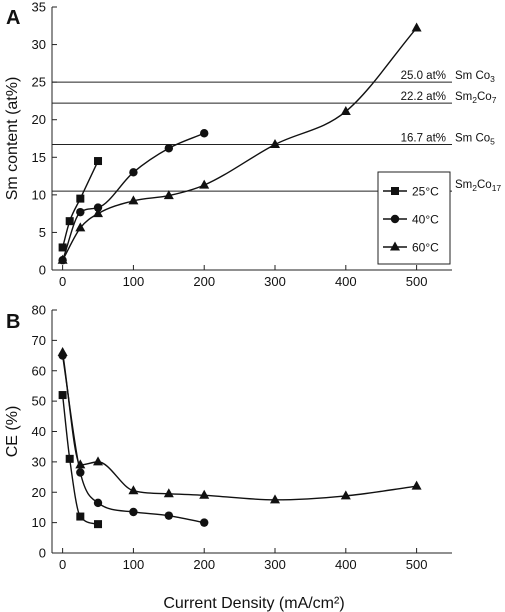 The height and width of the screenshot is (612, 505). What do you see at coordinates (39, 157) in the screenshot?
I see `y-tick-label: 15` at bounding box center [39, 157].